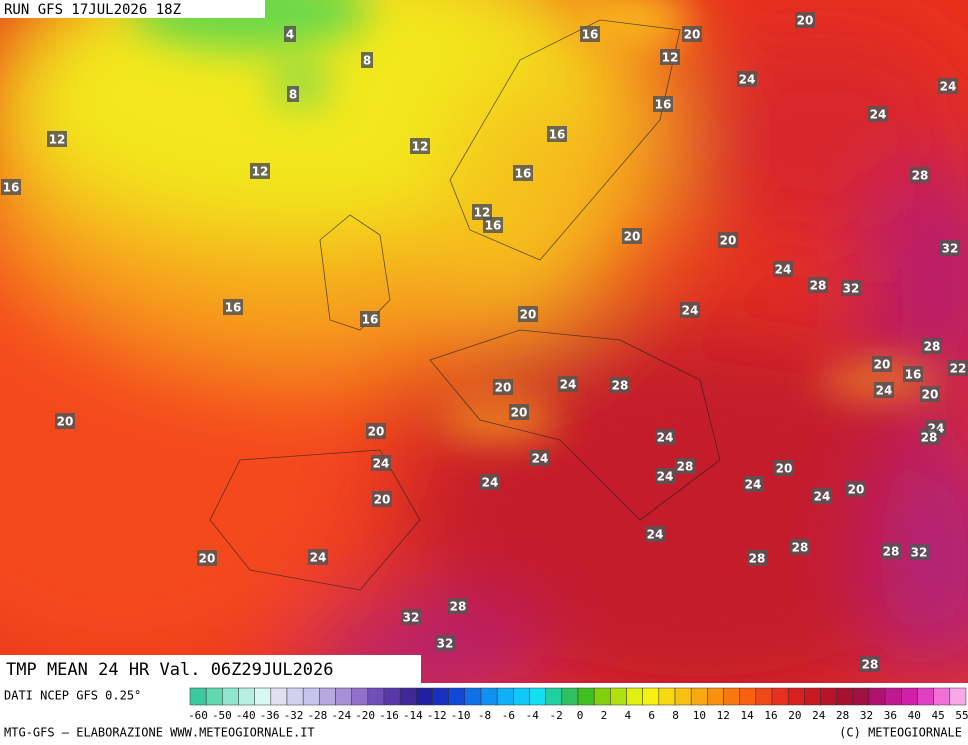 The height and width of the screenshot is (745, 968). Describe the element at coordinates (72, 696) in the screenshot. I see `source: DATI NCEP GFS 0.25°` at that location.